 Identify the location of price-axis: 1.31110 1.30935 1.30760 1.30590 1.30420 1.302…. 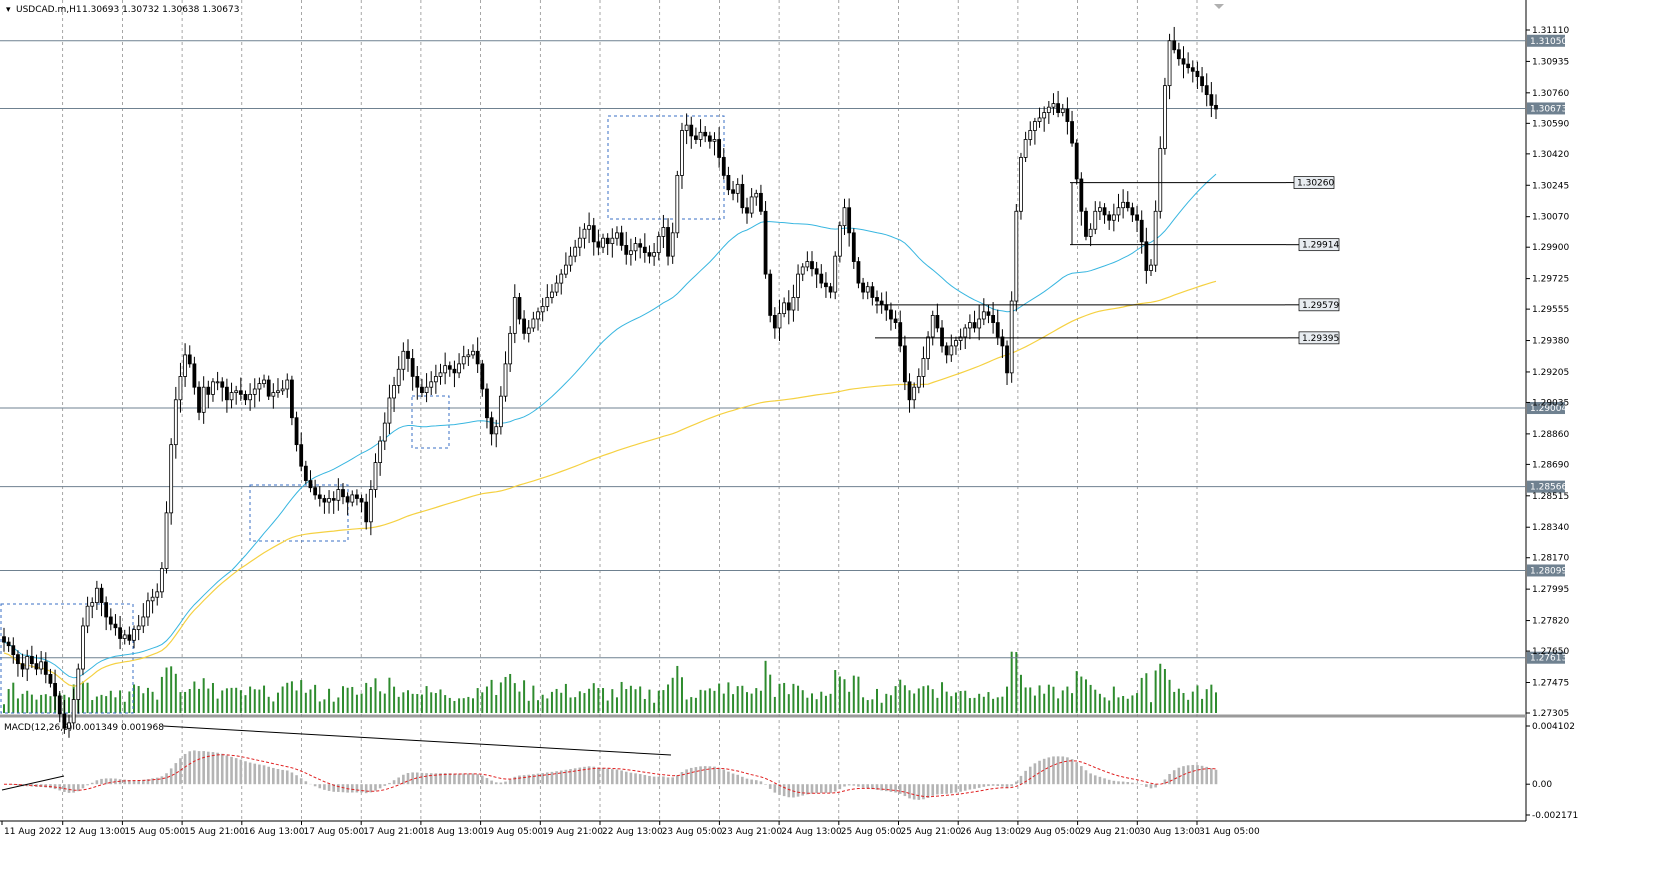
(1547, 372).